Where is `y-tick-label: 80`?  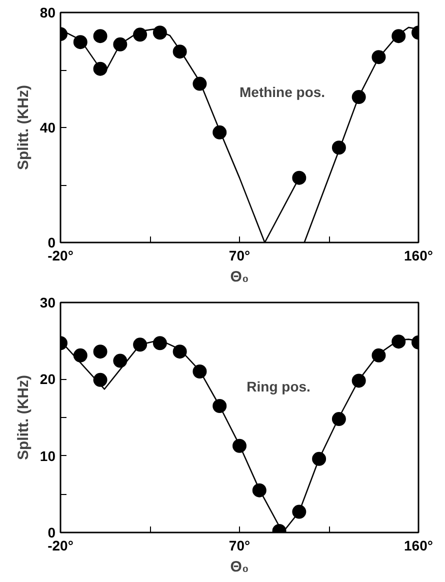 y-tick-label: 80 is located at coordinates (48, 12).